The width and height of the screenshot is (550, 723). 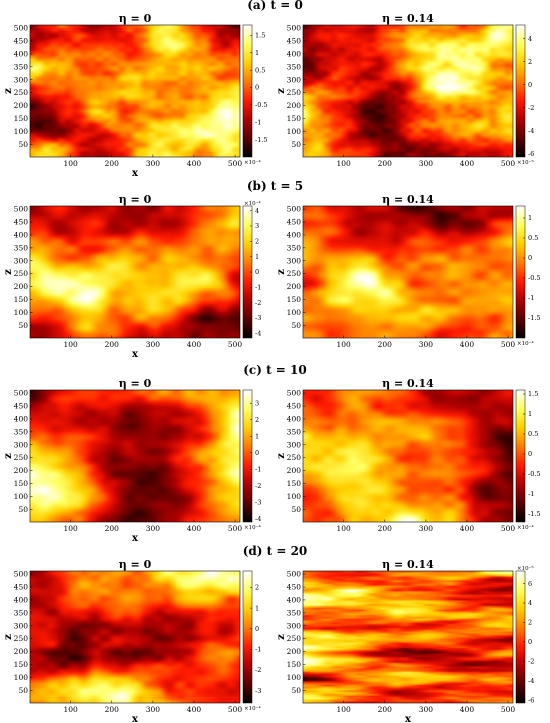 I want to click on colorbar-tick-label: 1.5, so click(x=260, y=36).